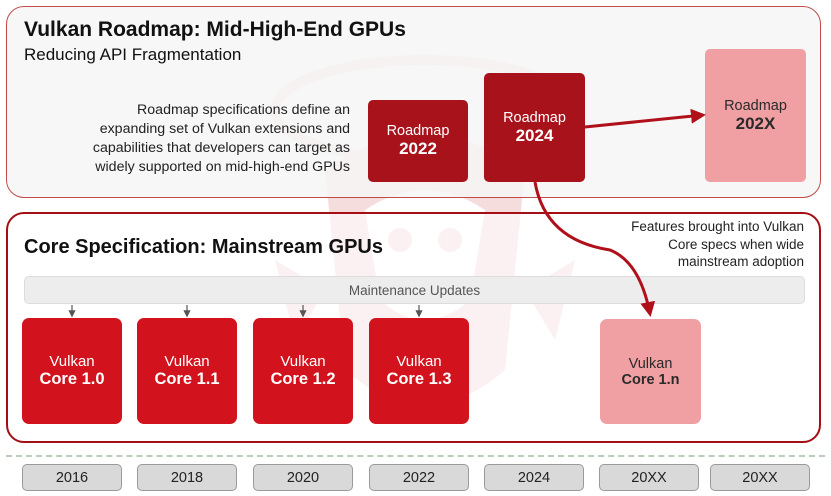 This screenshot has height=496, width=831. What do you see at coordinates (650, 379) in the screenshot?
I see `core-version: Core 1.n` at bounding box center [650, 379].